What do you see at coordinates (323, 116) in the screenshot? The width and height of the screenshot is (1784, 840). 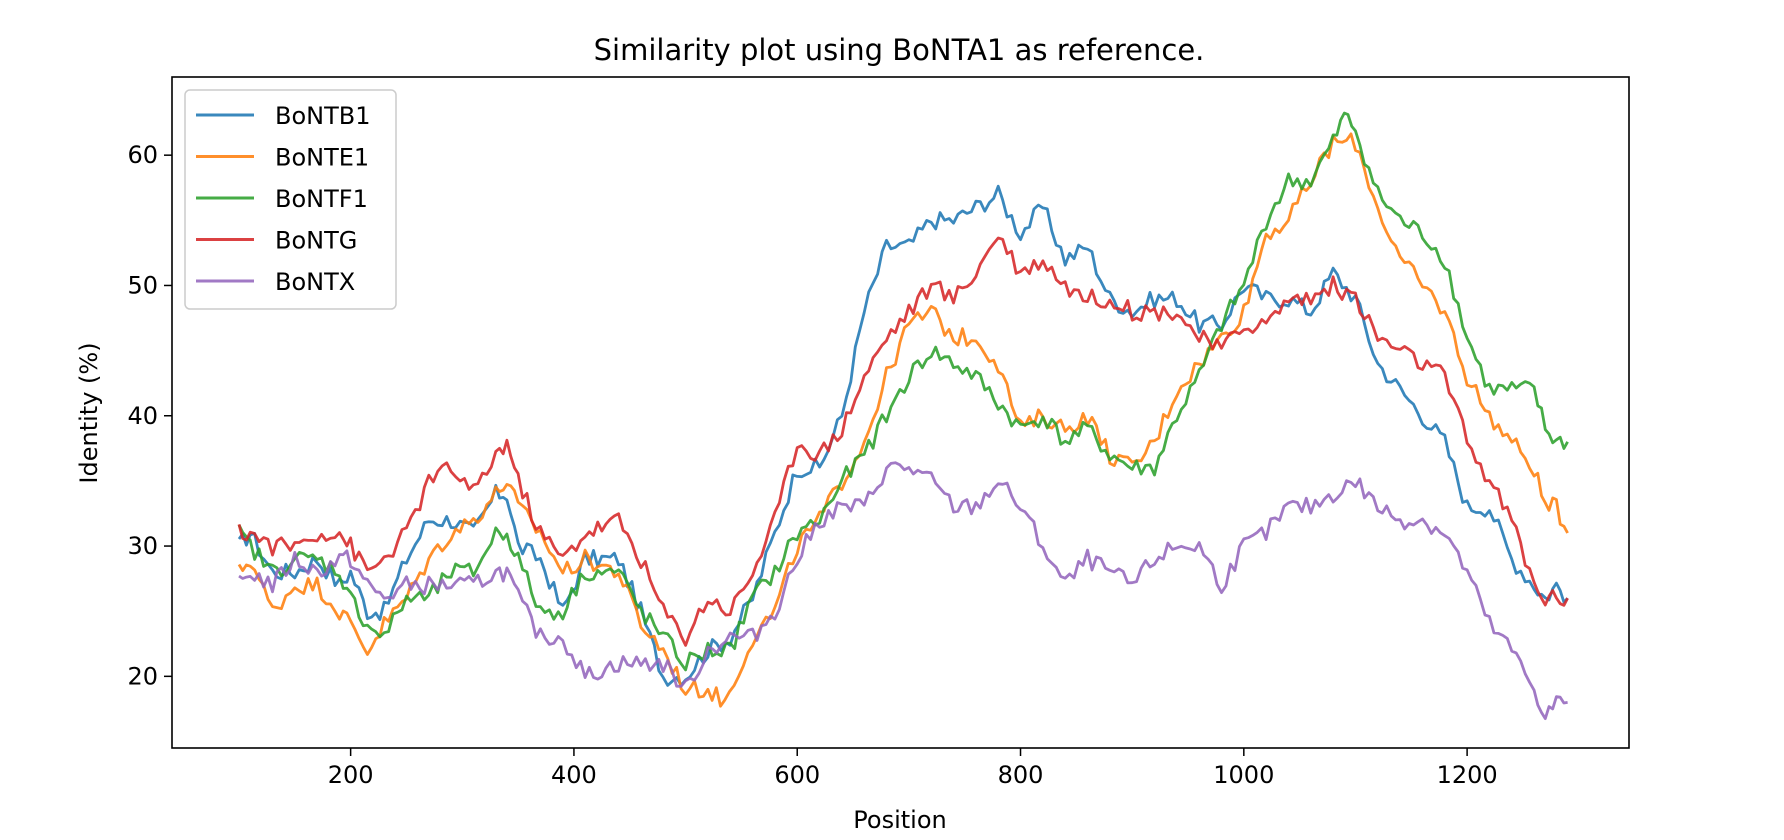 I see `legend-label-bontb1: BoNTB1` at bounding box center [323, 116].